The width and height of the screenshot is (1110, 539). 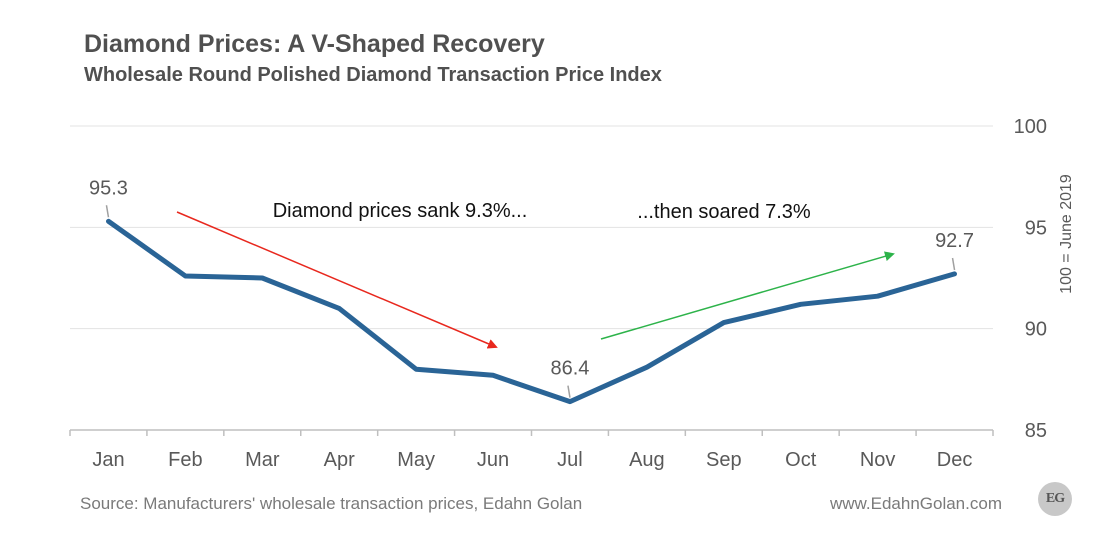 I want to click on x-tick-label: Jul, so click(x=570, y=460).